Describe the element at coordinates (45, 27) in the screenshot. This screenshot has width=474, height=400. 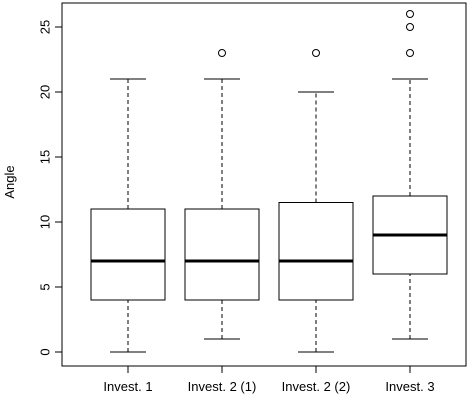
I see `y-tick-label: 25` at that location.